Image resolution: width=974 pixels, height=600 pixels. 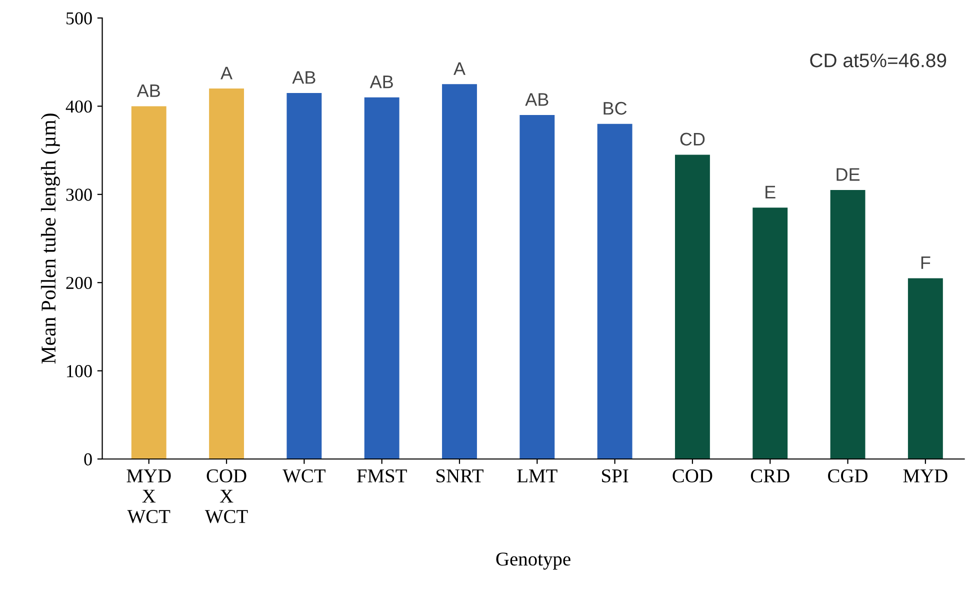 I want to click on annotation: CD at5%=46.89, so click(x=878, y=61).